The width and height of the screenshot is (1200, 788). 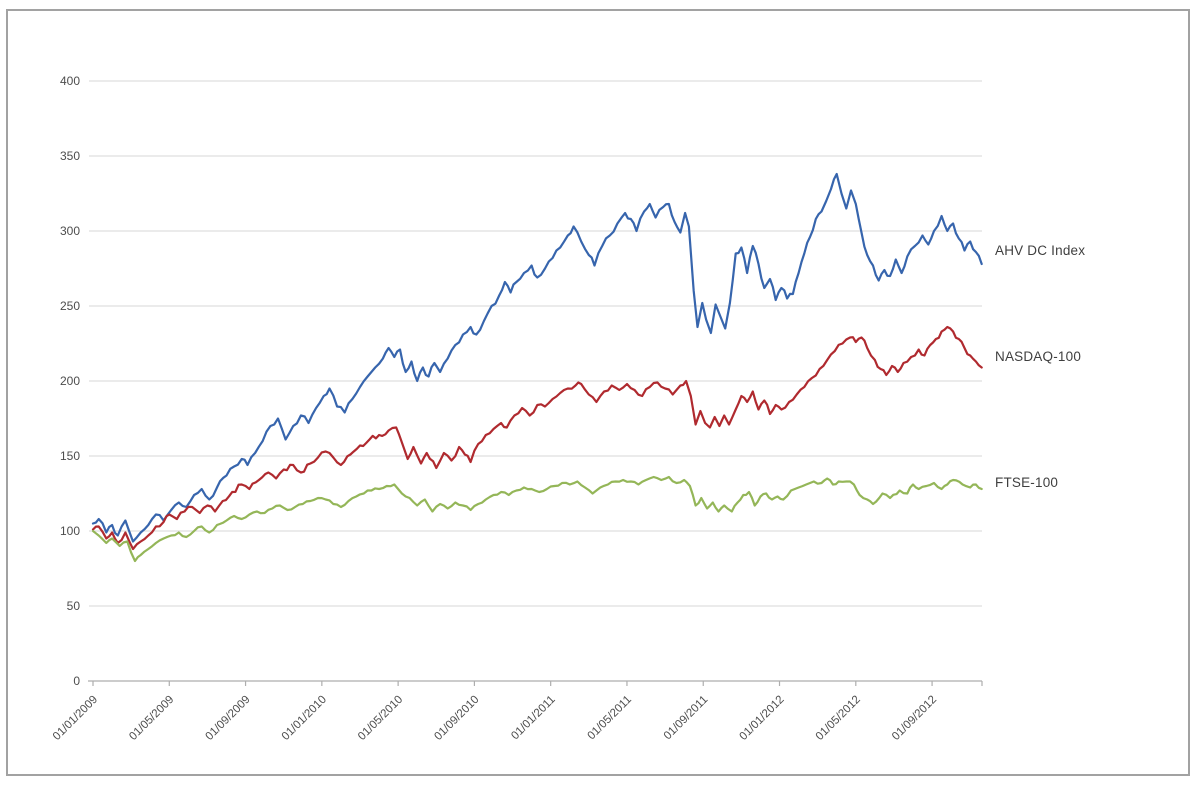 What do you see at coordinates (1038, 356) in the screenshot?
I see `series-label-nasdaq-100: NASDAQ-100` at bounding box center [1038, 356].